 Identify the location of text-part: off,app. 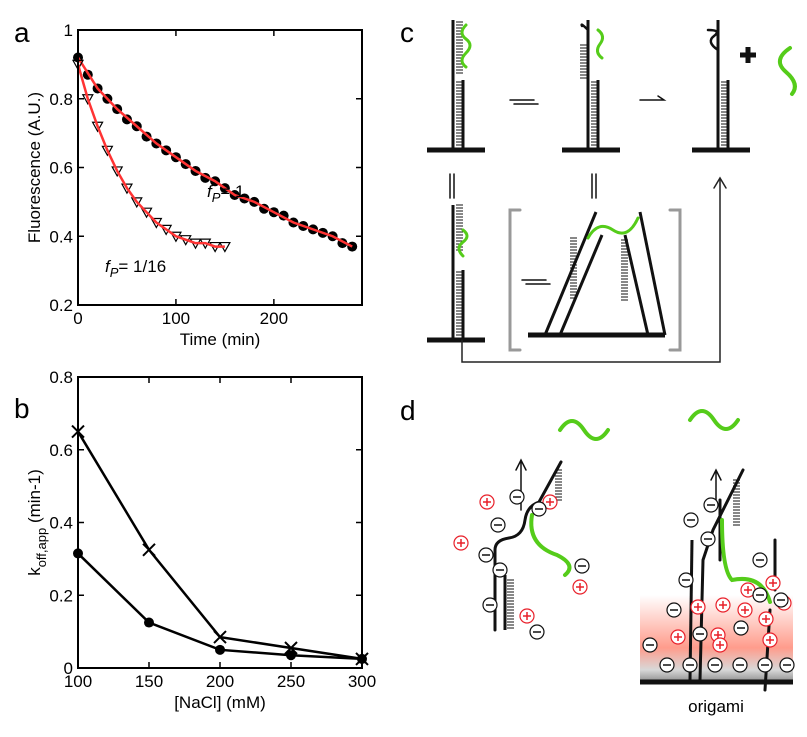
(41, 548).